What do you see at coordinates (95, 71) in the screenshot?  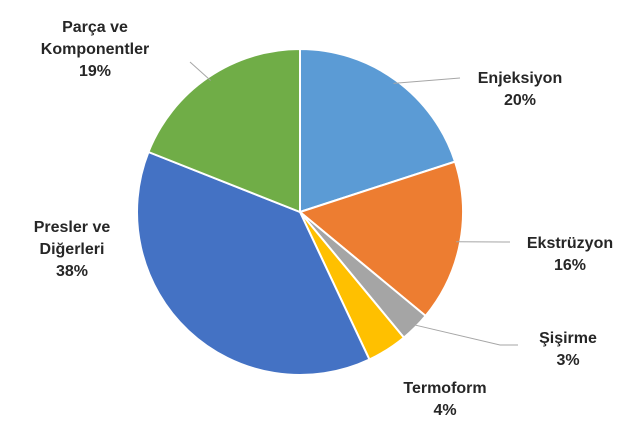 I see `value-label: 19%` at bounding box center [95, 71].